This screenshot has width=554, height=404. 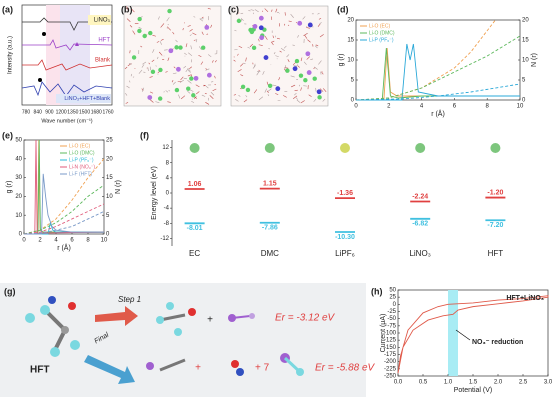 What do you see at coordinates (392, 291) in the screenshot?
I see `y-tick-label: 50` at bounding box center [392, 291].